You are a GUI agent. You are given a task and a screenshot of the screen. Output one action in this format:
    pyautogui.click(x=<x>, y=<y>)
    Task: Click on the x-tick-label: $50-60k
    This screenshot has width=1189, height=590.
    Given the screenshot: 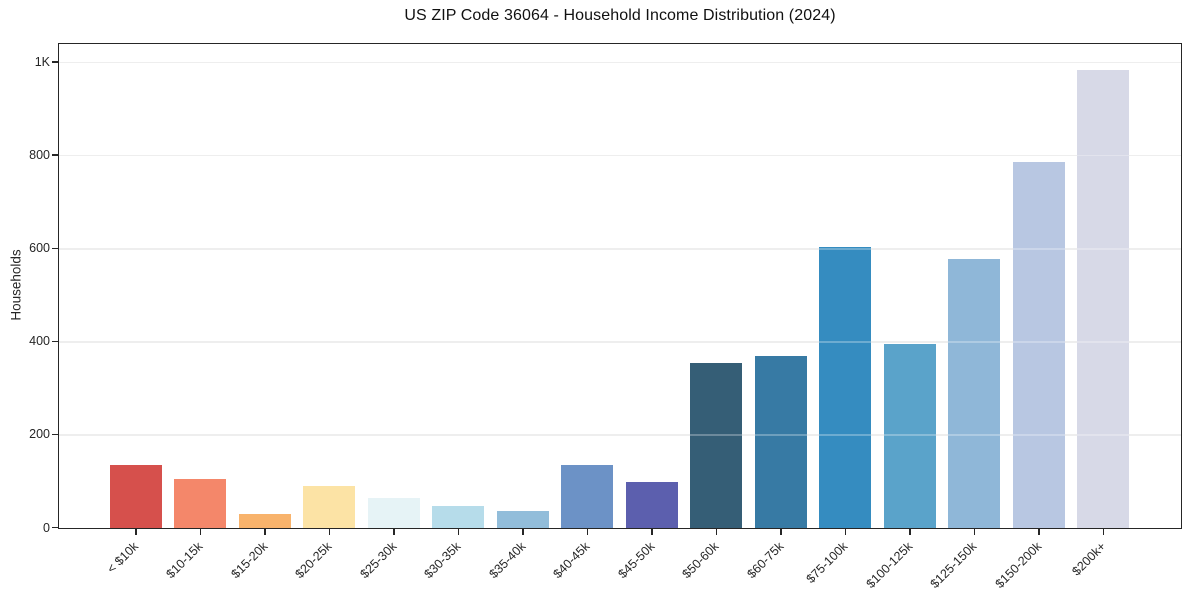 What is the action you would take?
    pyautogui.click(x=700, y=560)
    